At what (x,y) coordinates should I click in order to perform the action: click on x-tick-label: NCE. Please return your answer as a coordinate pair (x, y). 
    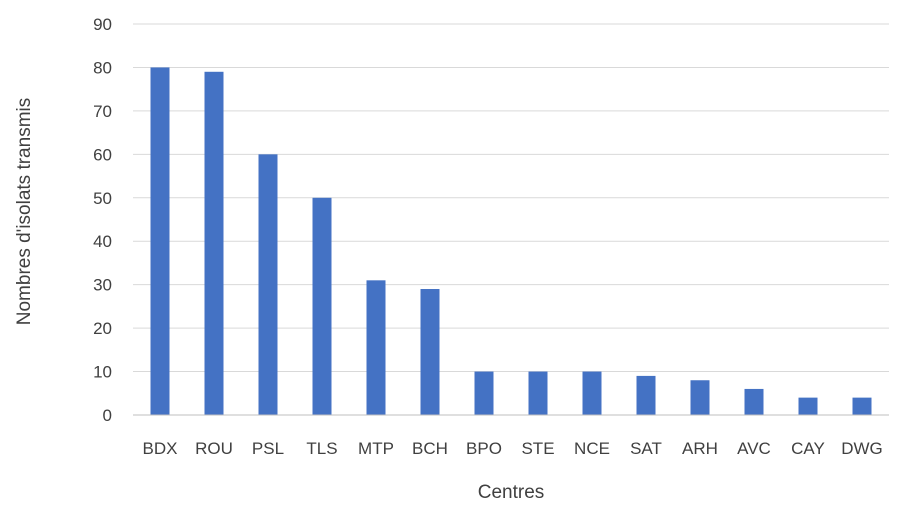
    Looking at the image, I should click on (592, 448).